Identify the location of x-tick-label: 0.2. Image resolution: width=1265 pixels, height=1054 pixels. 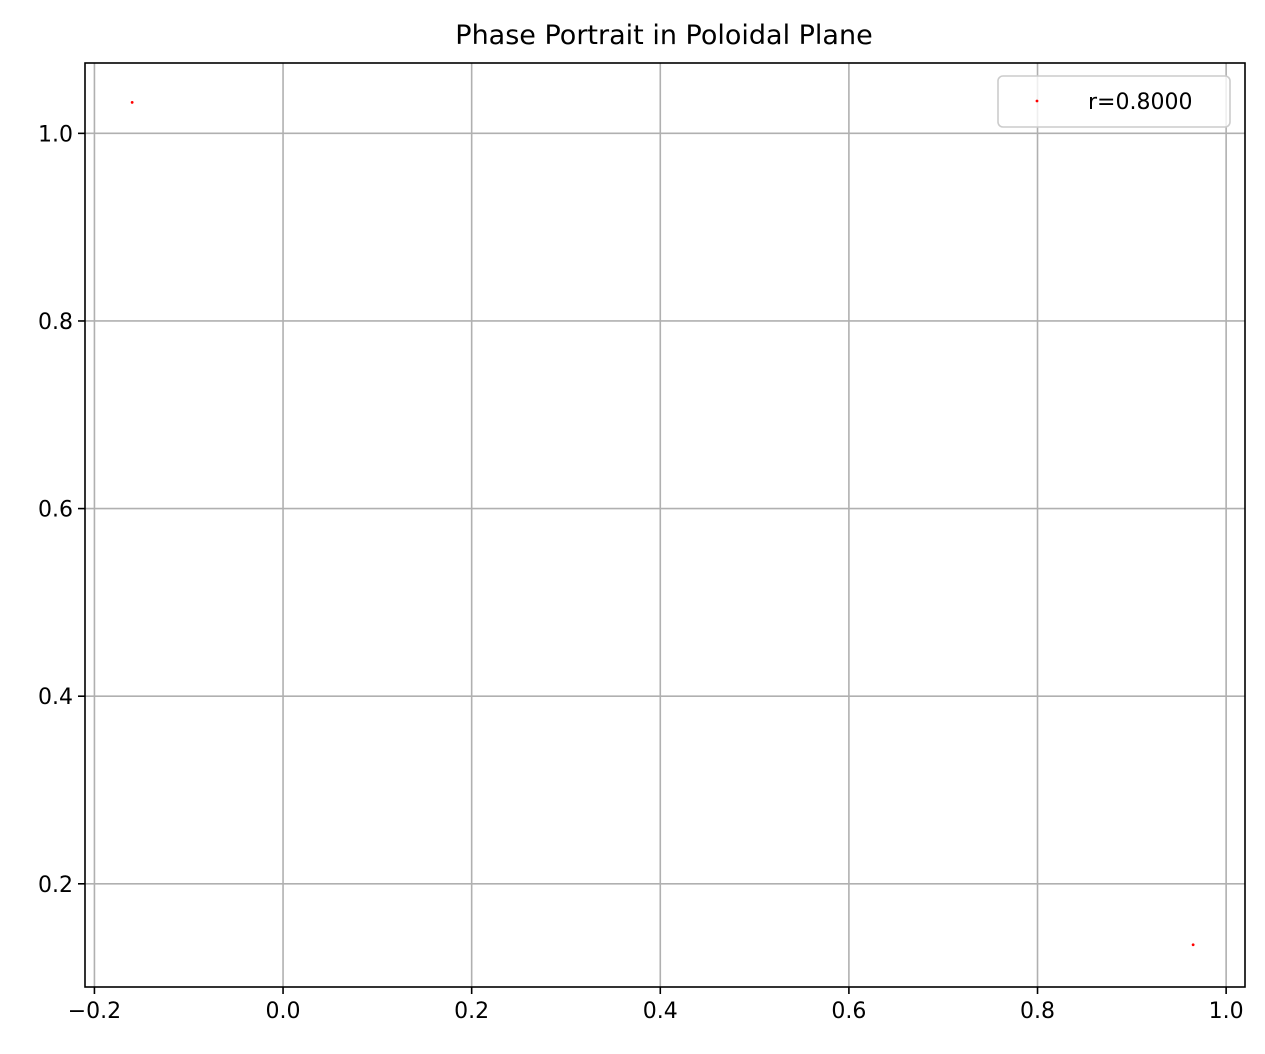
(471, 1011).